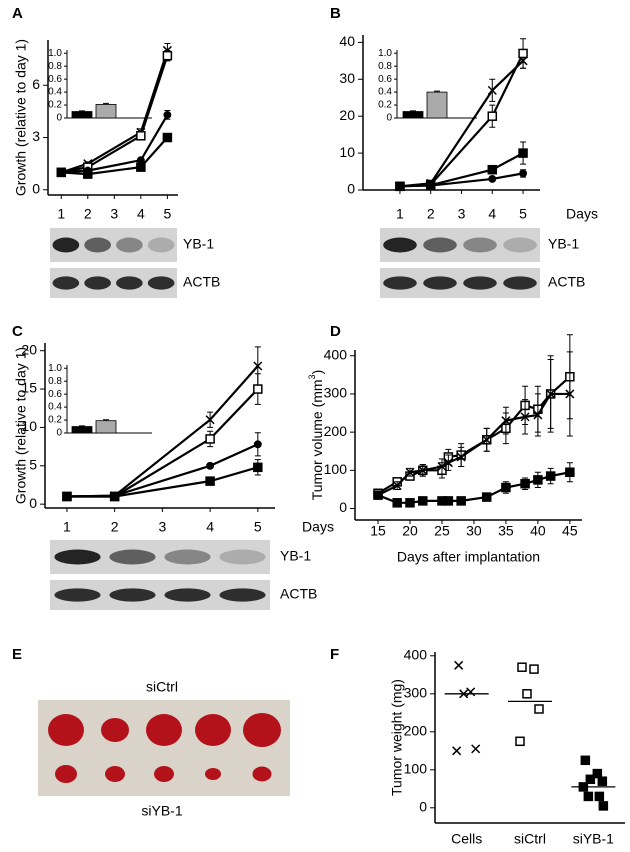 This screenshot has width=630, height=852. What do you see at coordinates (593, 839) in the screenshot?
I see `x-tick-label: siYB-1` at bounding box center [593, 839].